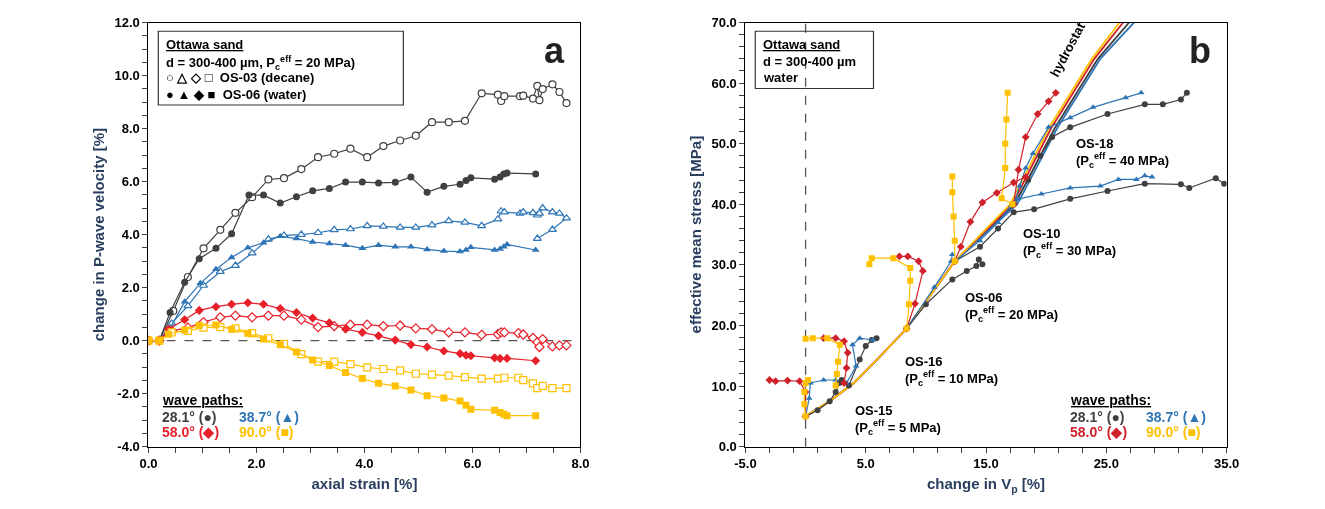 This screenshot has width=1325, height=509. Describe the element at coordinates (240, 77) in the screenshot. I see `annotation: ○ △ ◇ □ OS-03 (decane)` at that location.